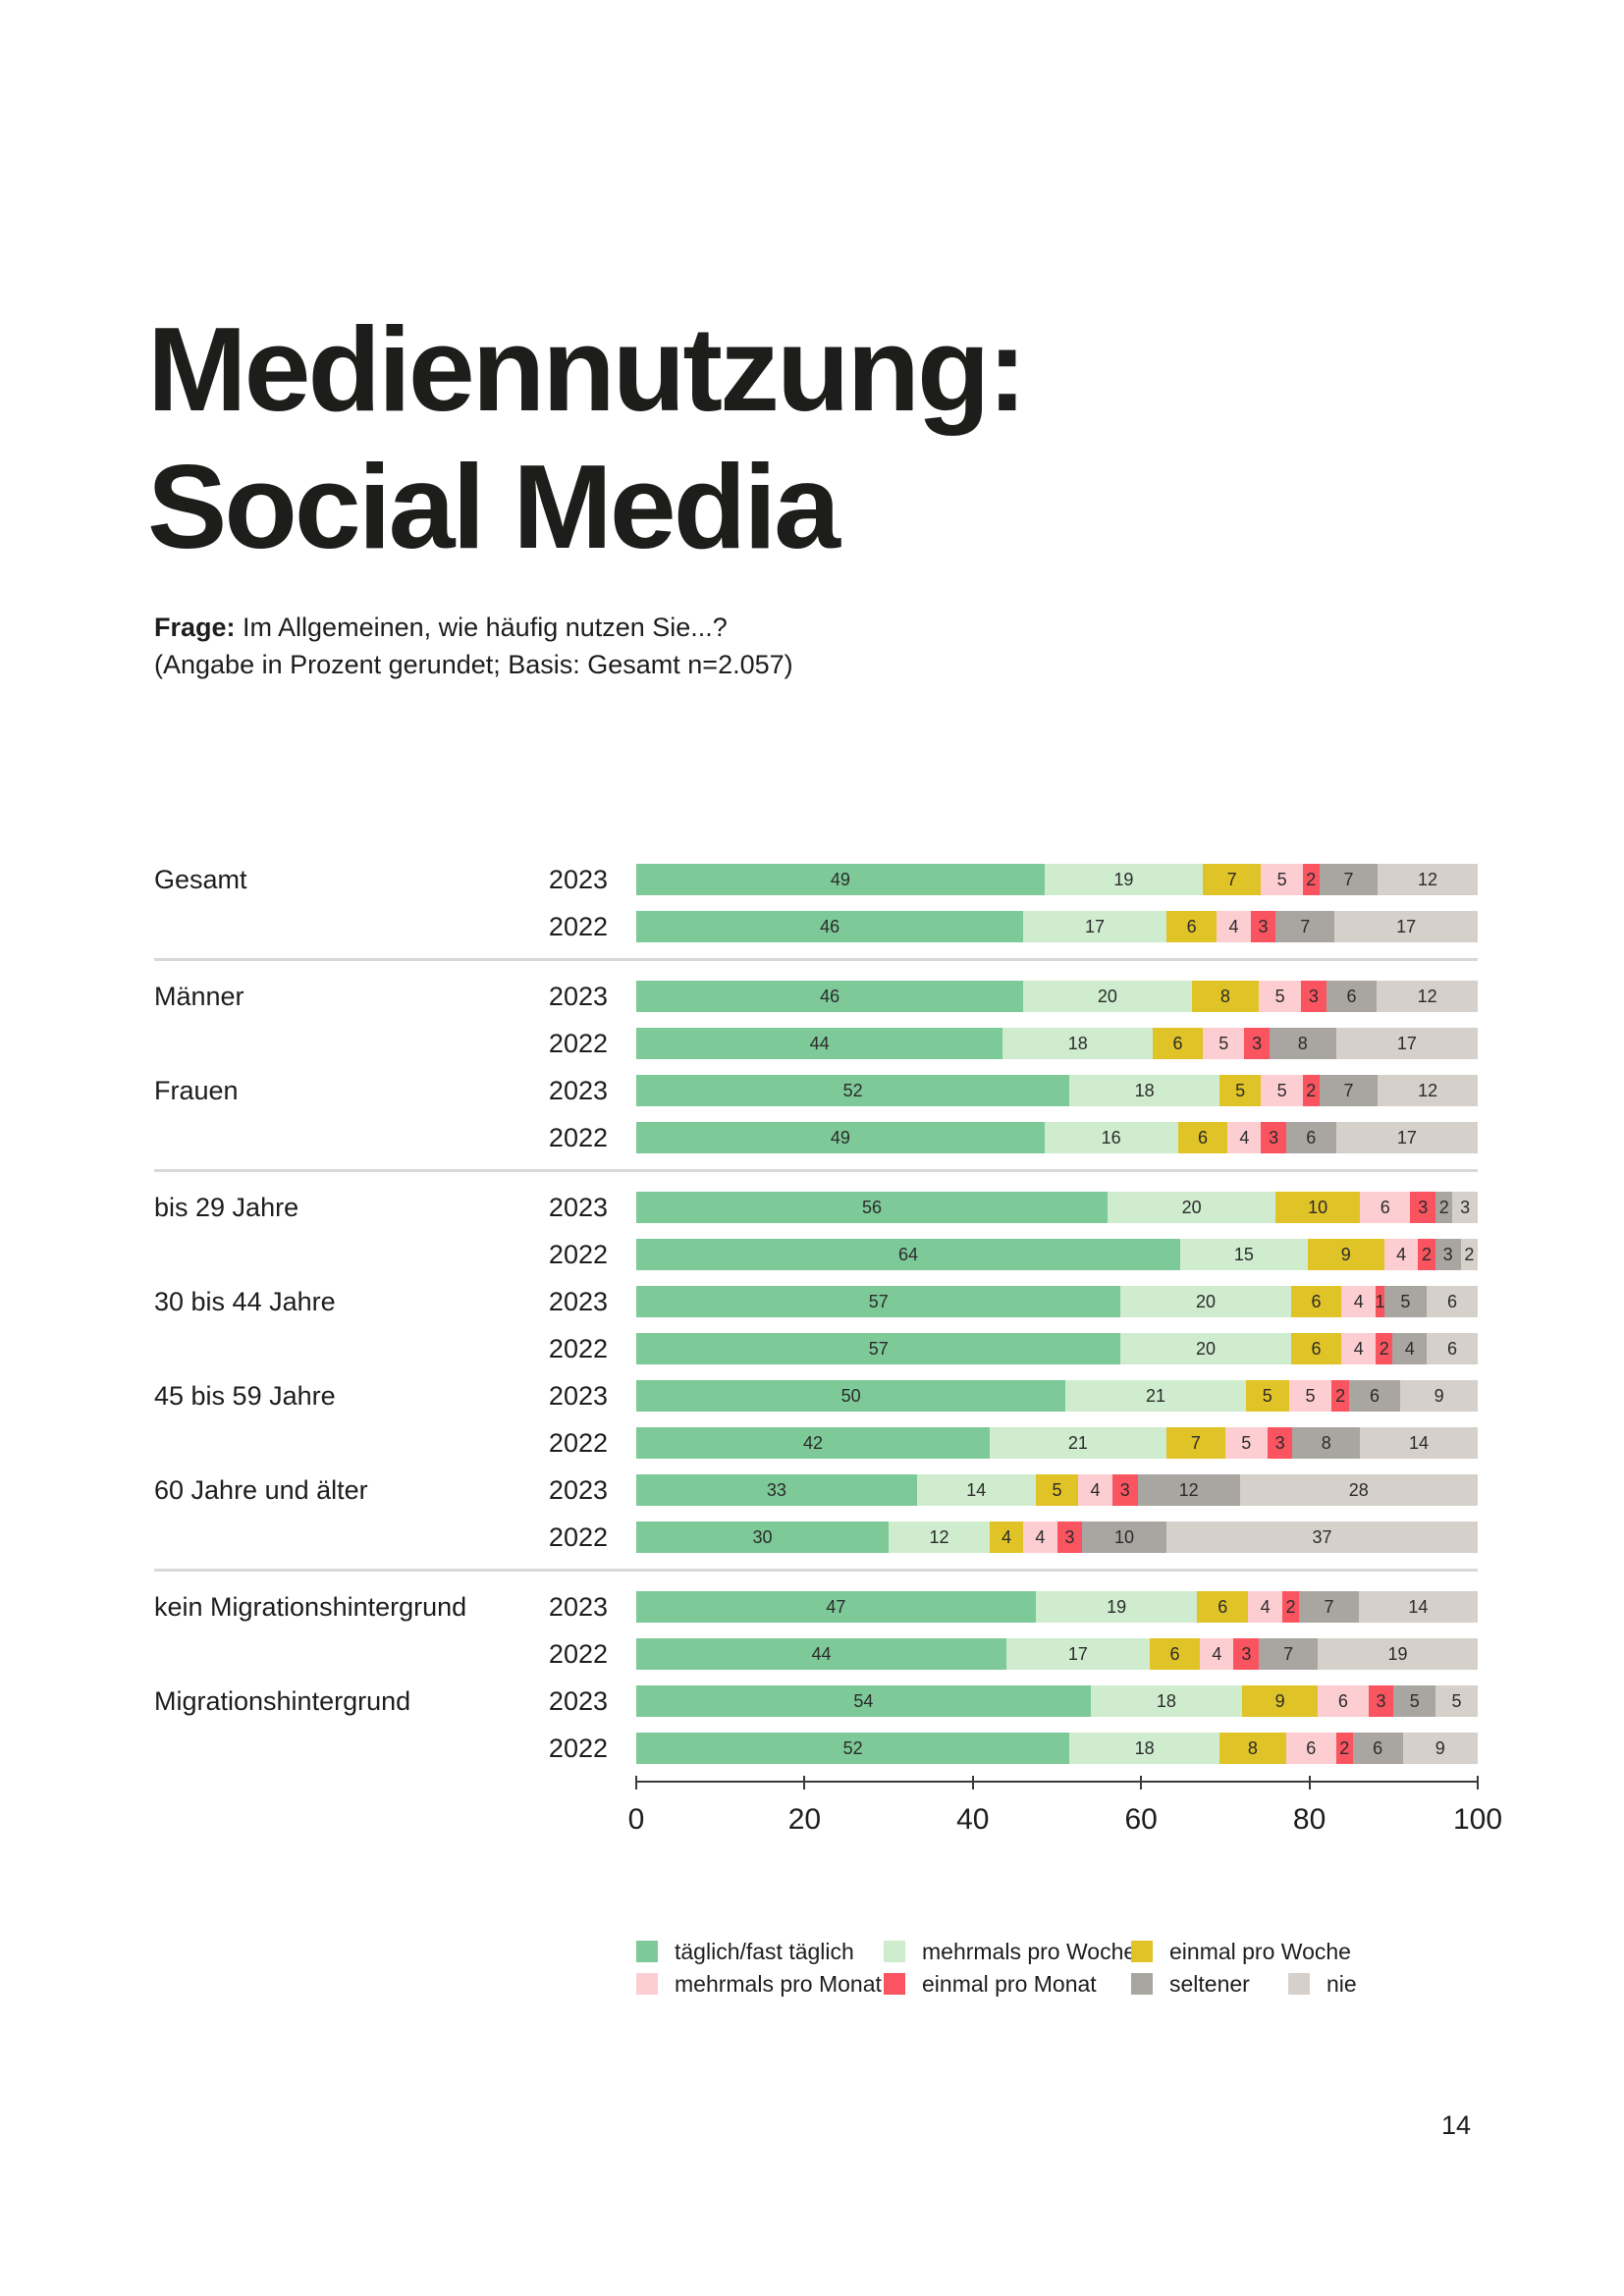 This screenshot has width=1624, height=2296. What do you see at coordinates (776, 1489) in the screenshot?
I see `segment-value: 33` at bounding box center [776, 1489].